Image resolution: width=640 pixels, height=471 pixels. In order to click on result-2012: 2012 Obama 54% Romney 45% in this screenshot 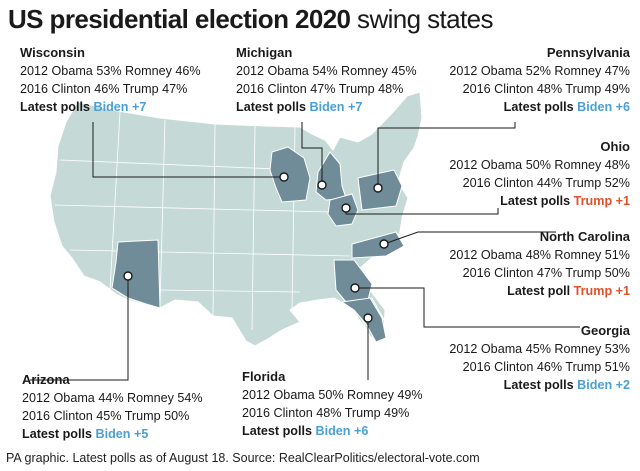, I will do `click(326, 71)`.